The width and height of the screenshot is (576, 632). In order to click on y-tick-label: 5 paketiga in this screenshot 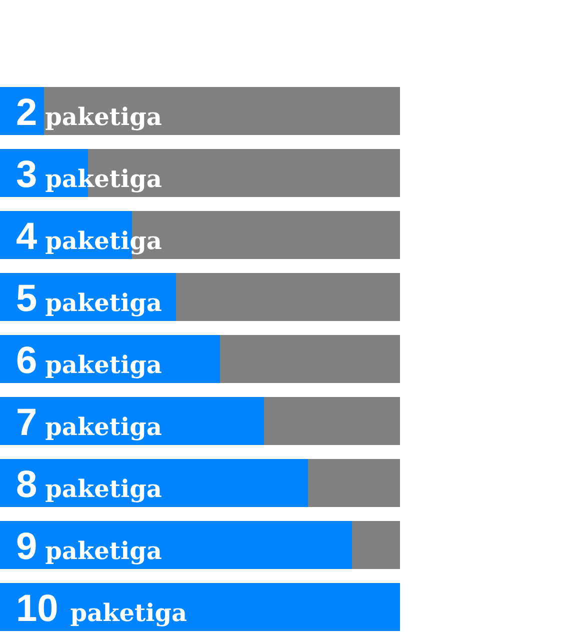, I will do `click(89, 299)`.